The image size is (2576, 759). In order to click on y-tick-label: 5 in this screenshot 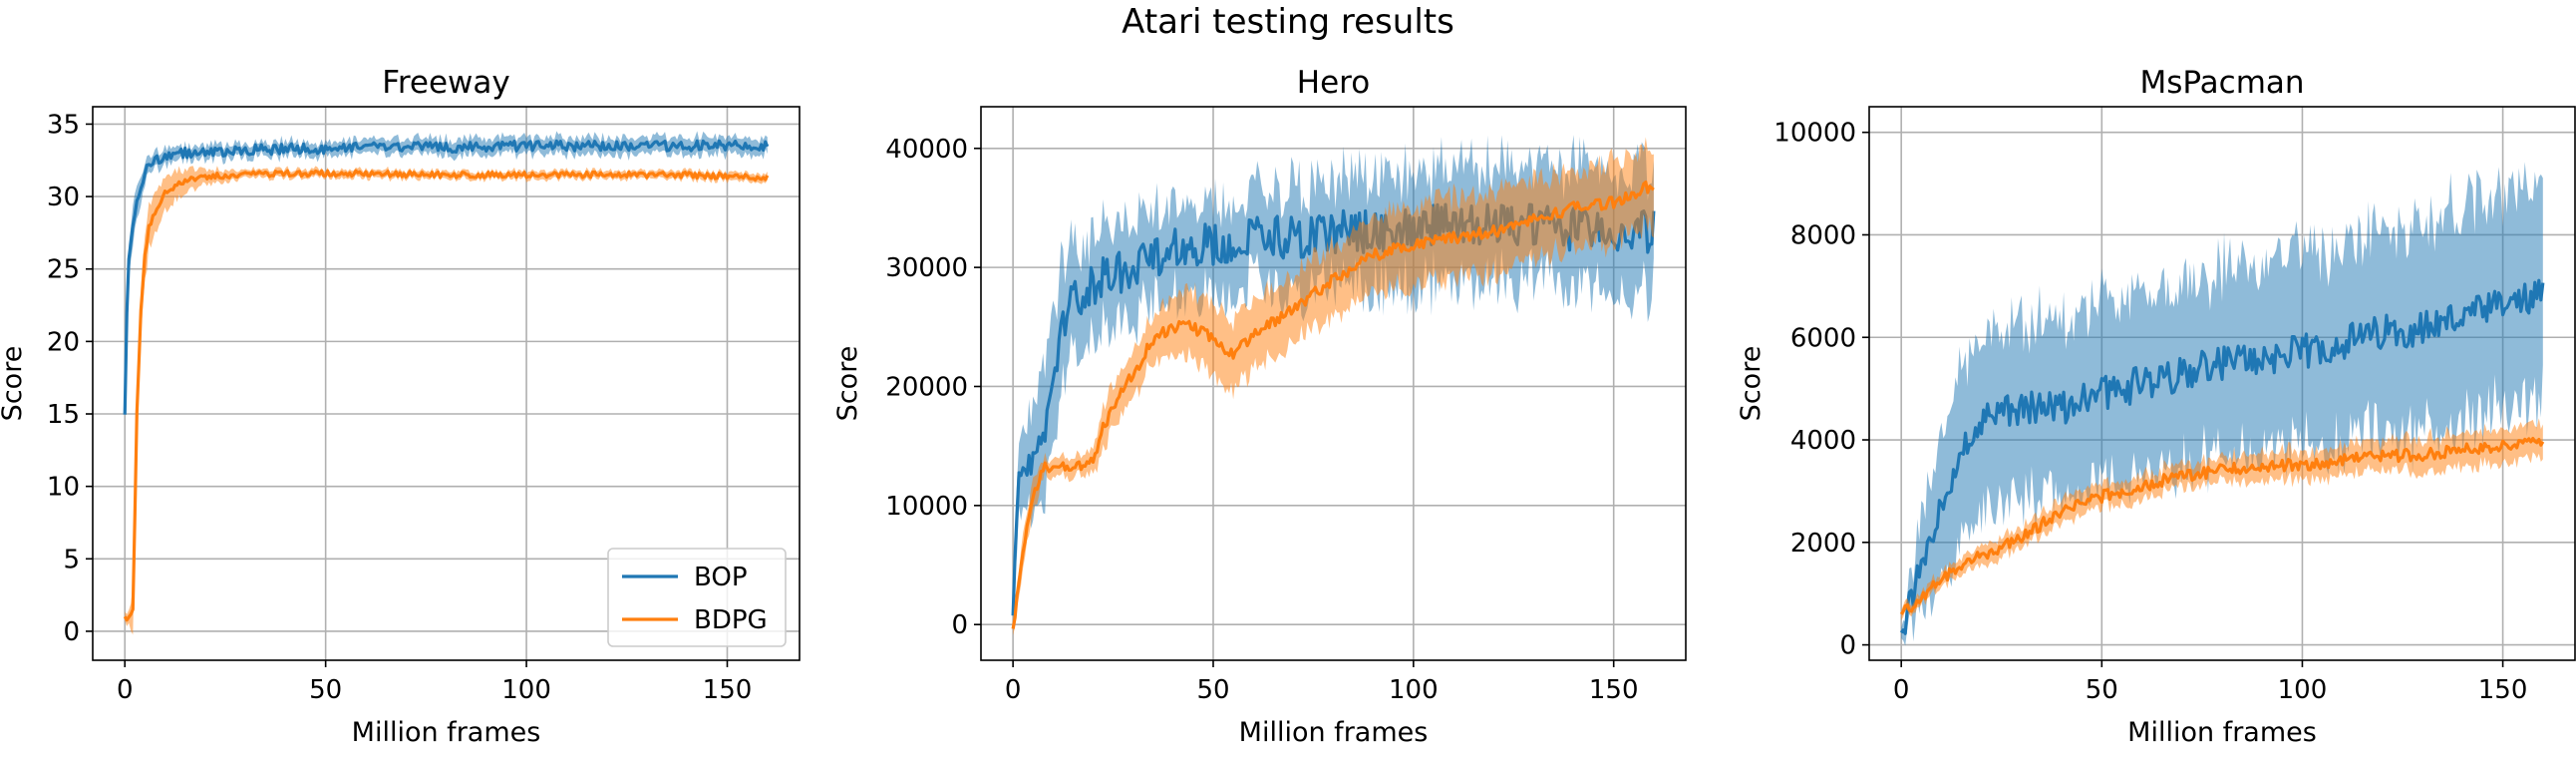, I will do `click(71, 559)`.